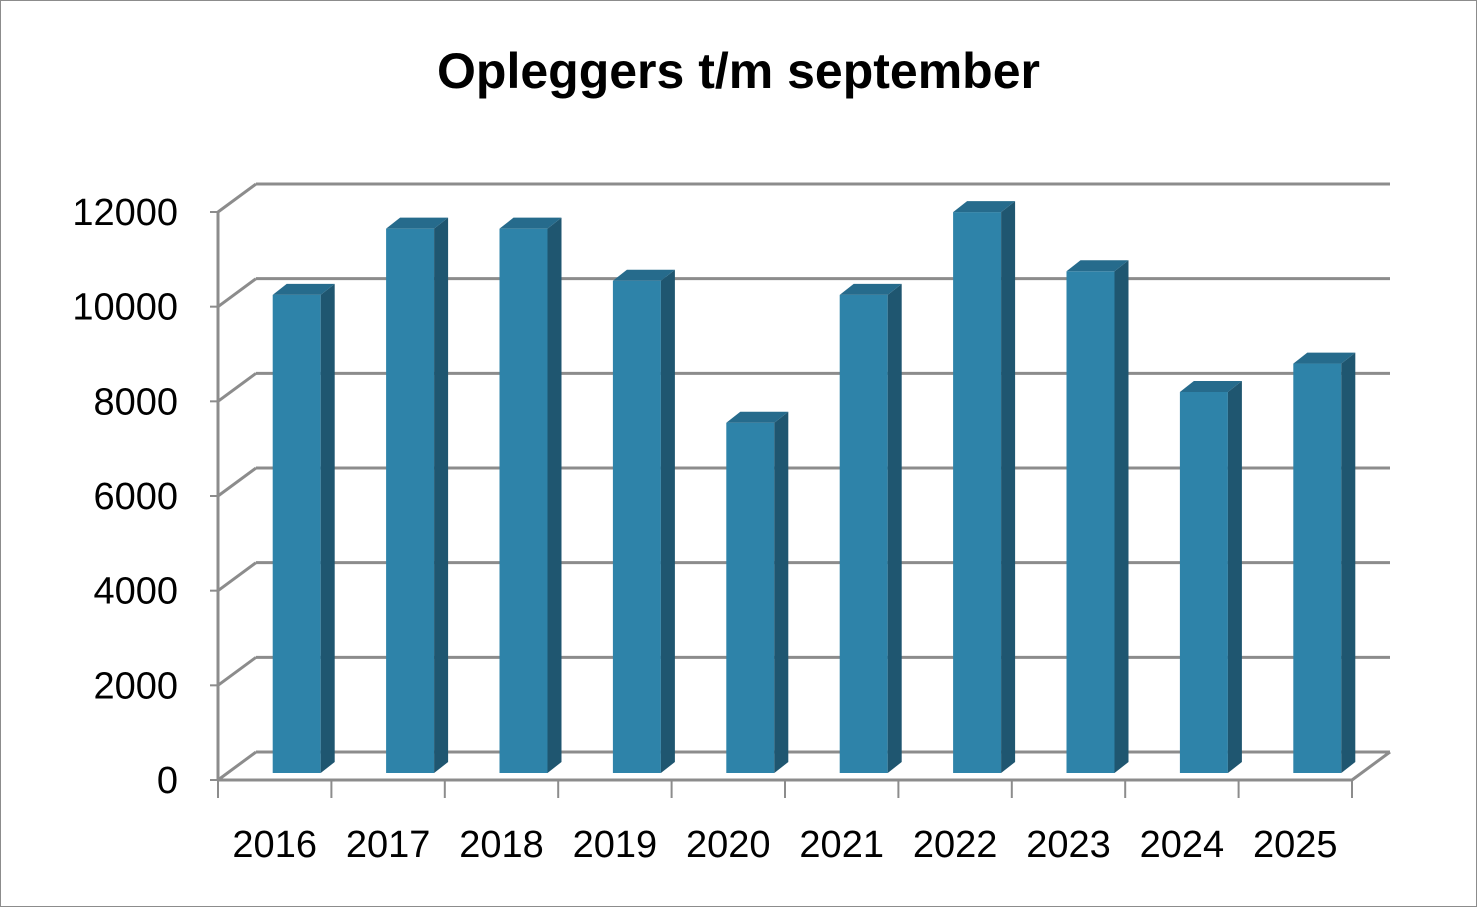 The width and height of the screenshot is (1477, 907). What do you see at coordinates (388, 845) in the screenshot?
I see `x-tick-label: 2017` at bounding box center [388, 845].